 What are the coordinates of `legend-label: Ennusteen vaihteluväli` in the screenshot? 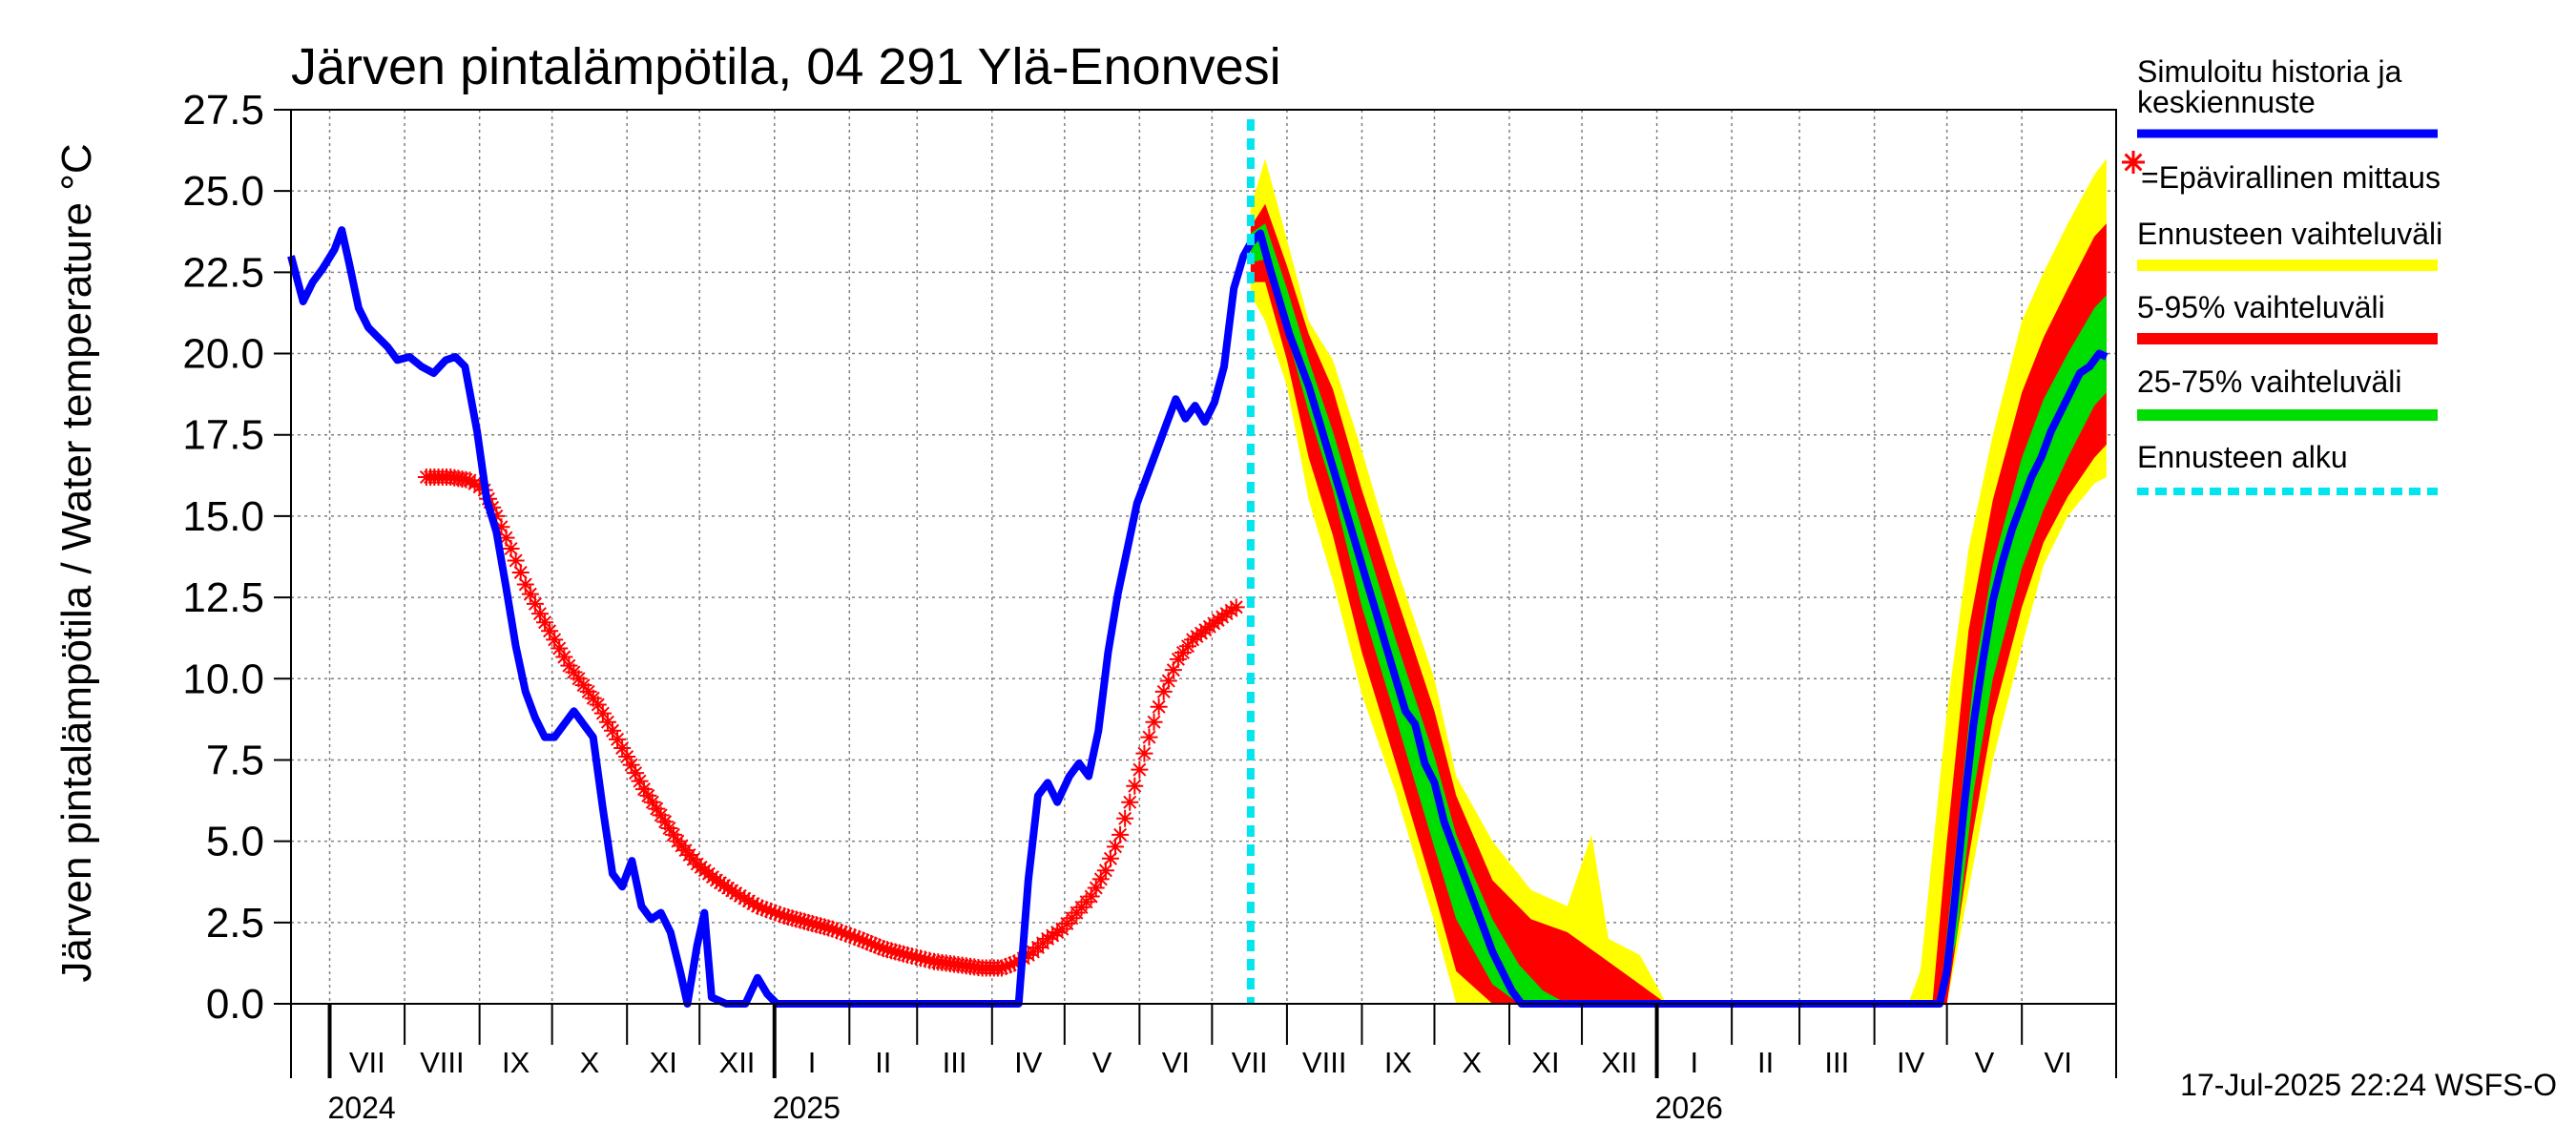 It's located at (2289, 234).